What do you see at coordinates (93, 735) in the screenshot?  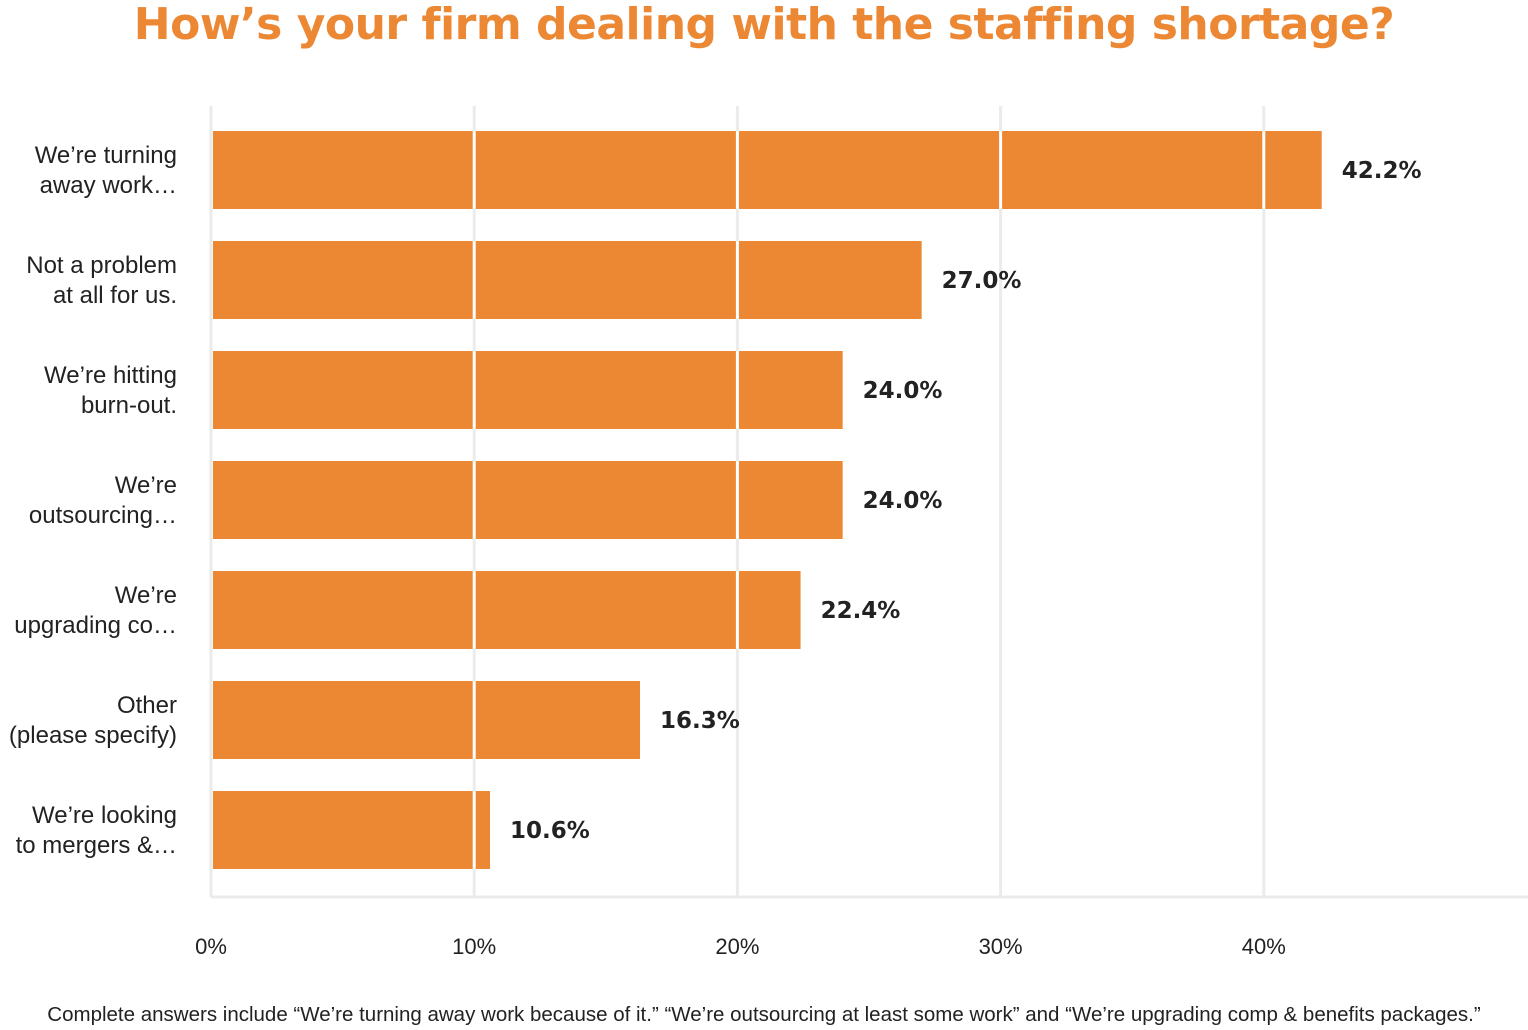 I see `category-label-5-line-1: (please specify)` at bounding box center [93, 735].